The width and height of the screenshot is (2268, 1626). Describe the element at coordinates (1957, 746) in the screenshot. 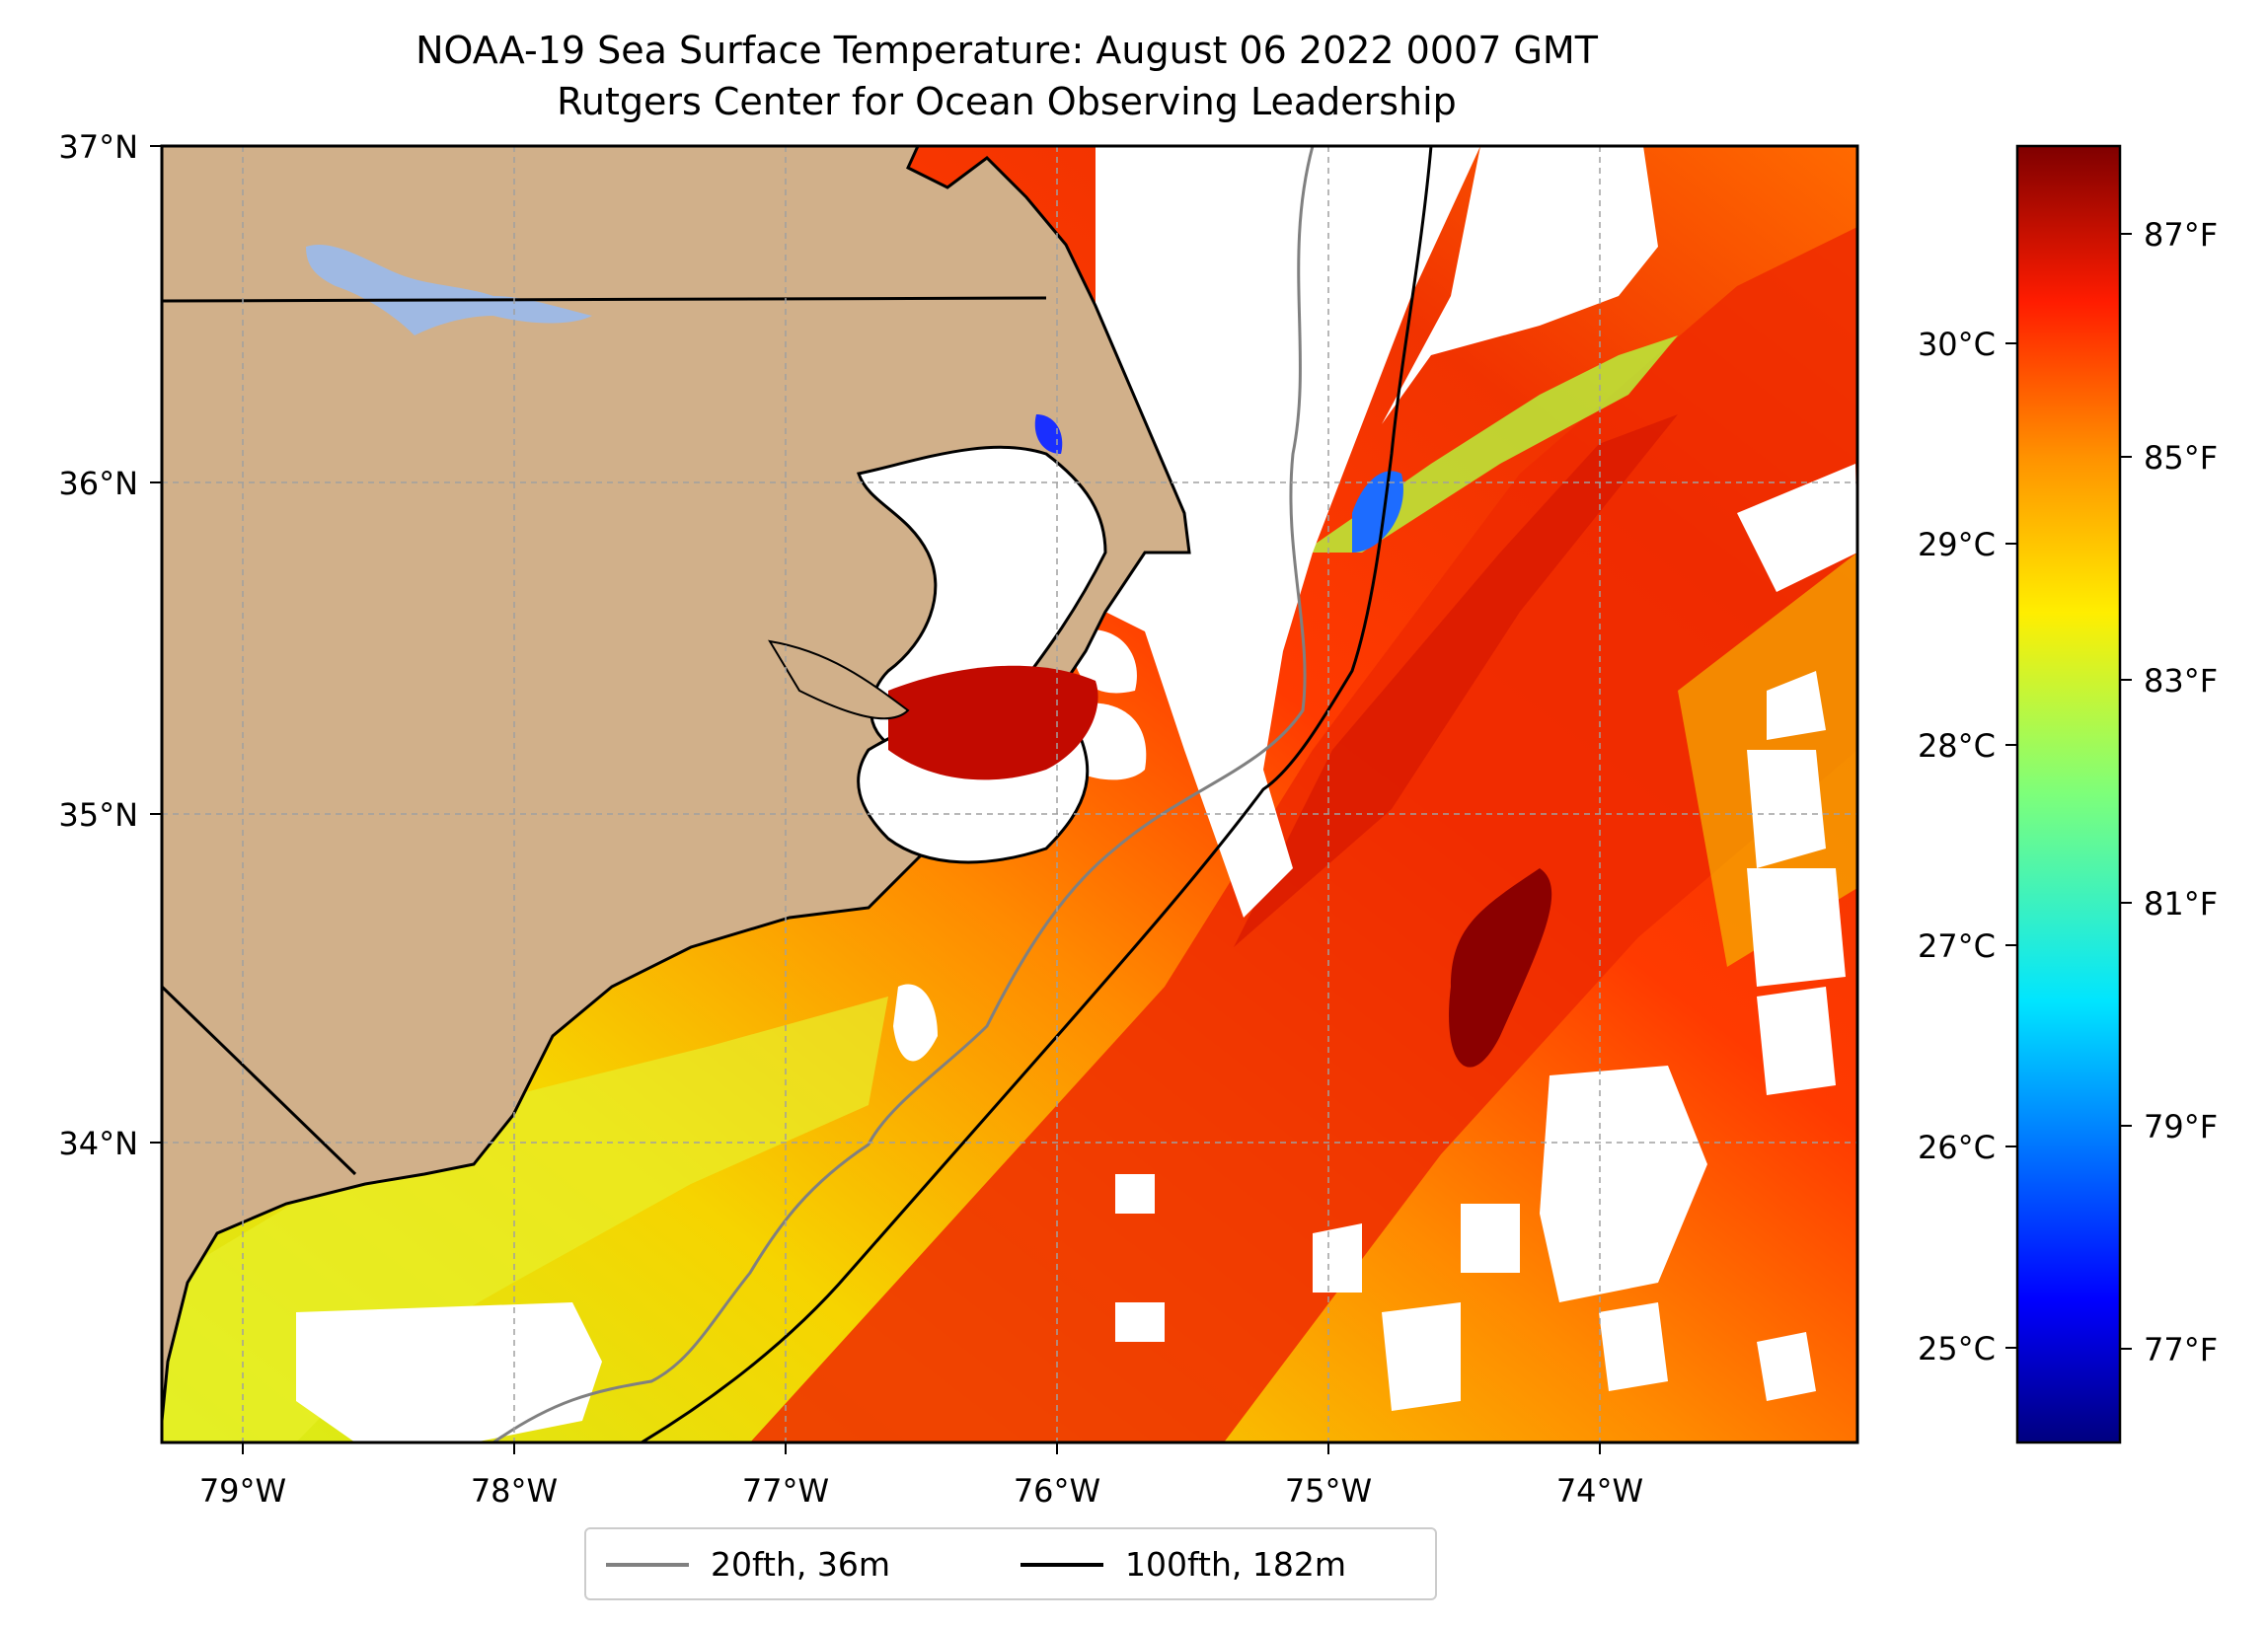

I see `colorbar-celsius-label: 28°C` at that location.